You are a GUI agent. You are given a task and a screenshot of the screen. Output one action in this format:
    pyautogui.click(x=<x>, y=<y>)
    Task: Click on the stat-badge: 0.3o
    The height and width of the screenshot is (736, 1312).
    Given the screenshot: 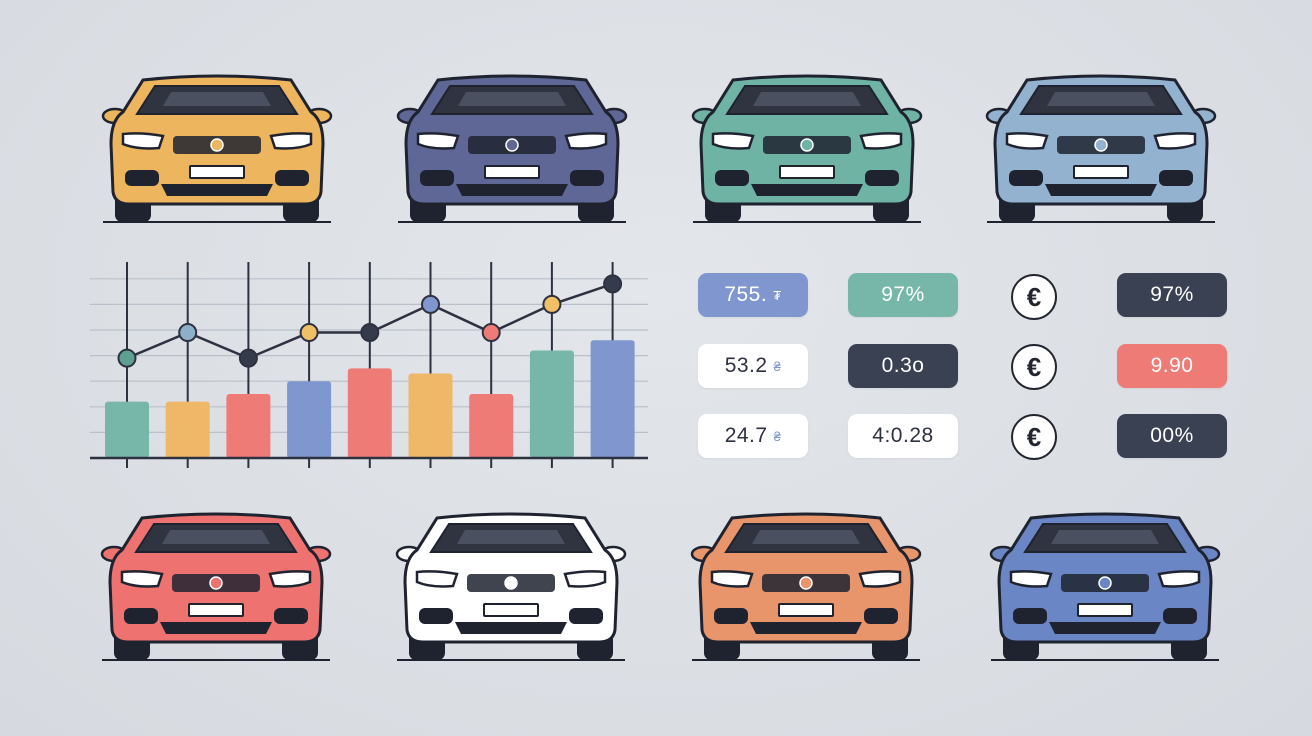 What is the action you would take?
    pyautogui.click(x=903, y=366)
    